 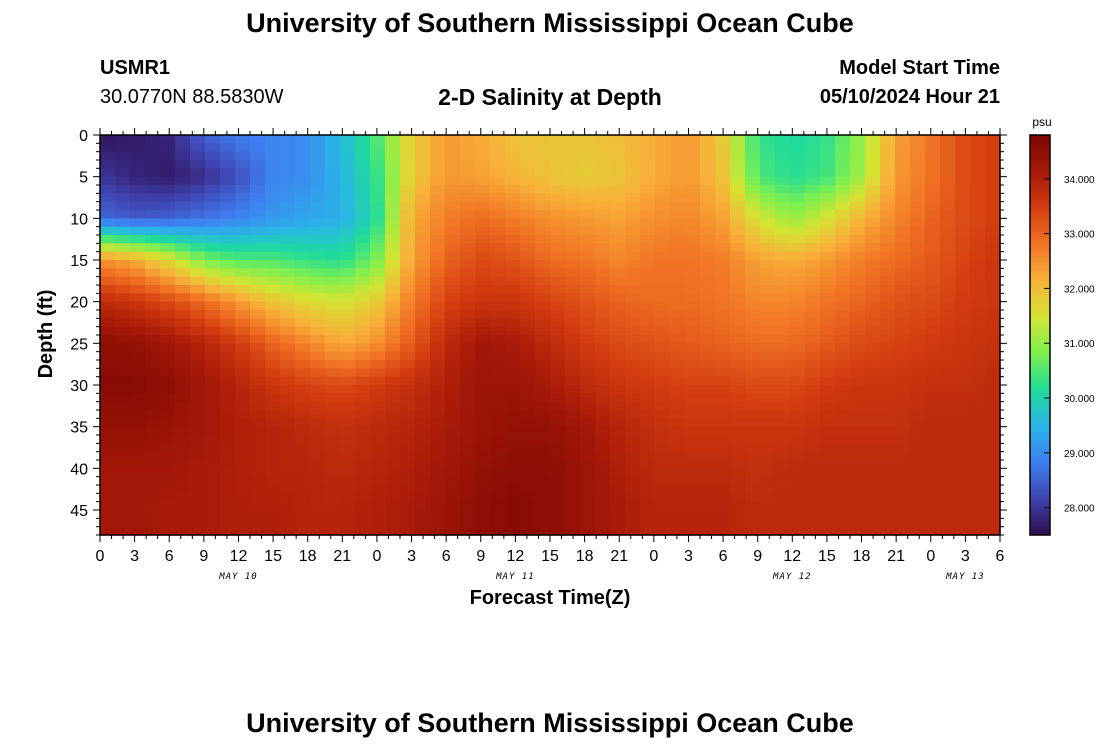 I want to click on x-tick-label: 18, so click(x=585, y=556).